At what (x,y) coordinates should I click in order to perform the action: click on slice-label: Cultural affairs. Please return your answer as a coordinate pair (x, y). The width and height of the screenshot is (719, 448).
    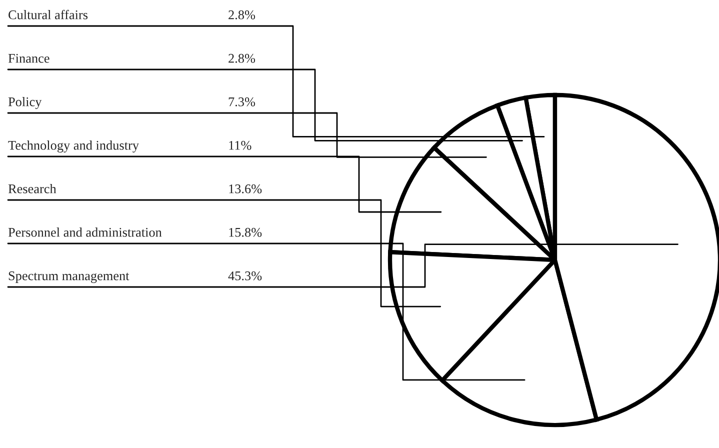
    Looking at the image, I should click on (48, 15).